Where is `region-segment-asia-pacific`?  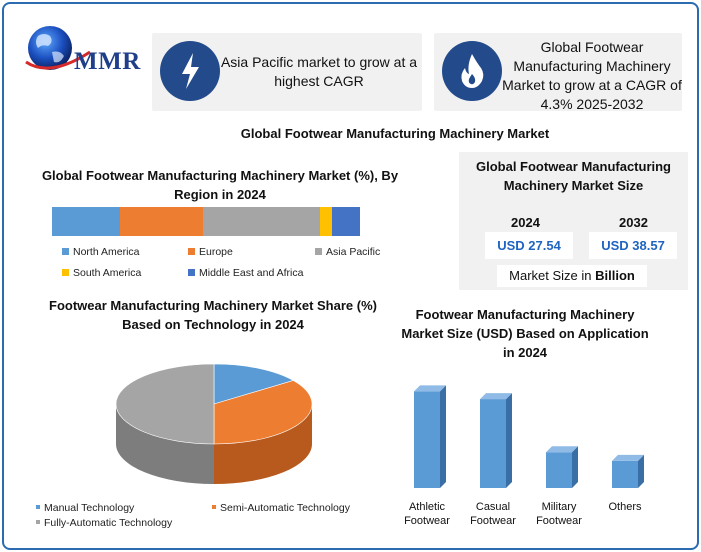
region-segment-asia-pacific is located at coordinates (261, 221).